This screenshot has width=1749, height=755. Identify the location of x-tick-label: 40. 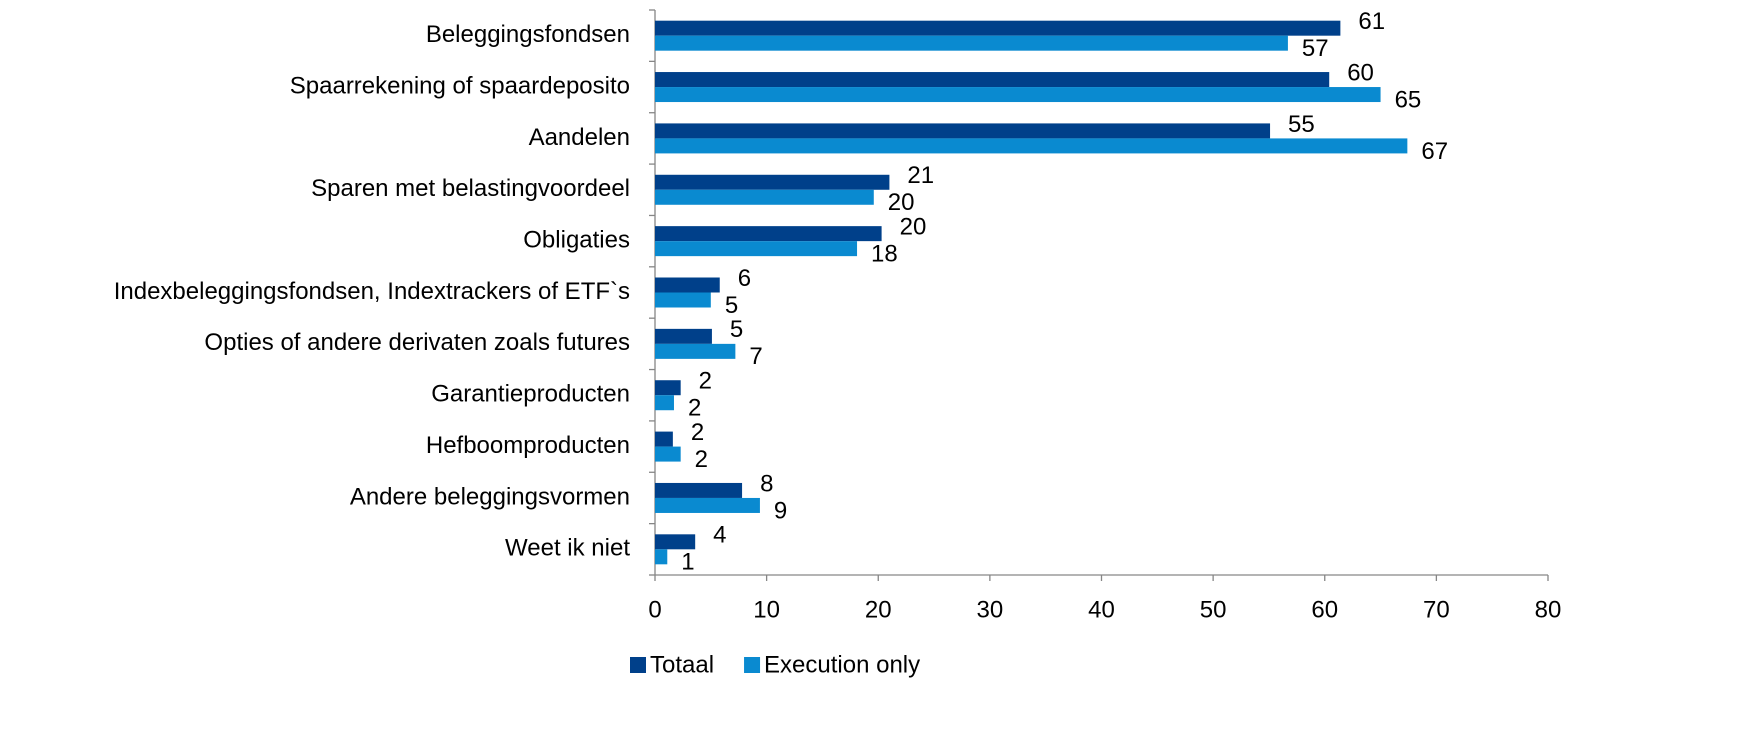
(1101, 609).